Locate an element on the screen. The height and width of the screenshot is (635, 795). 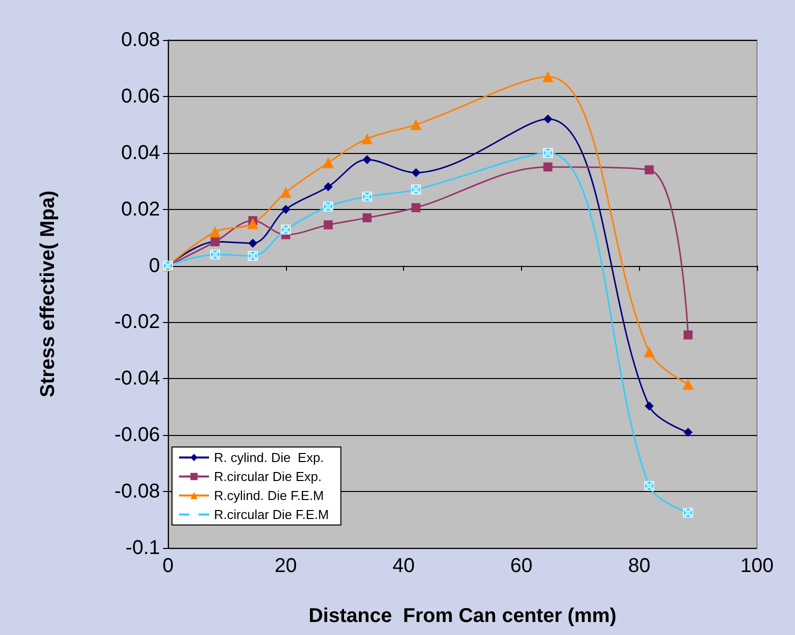
x-tick-label: 20 is located at coordinates (285, 566).